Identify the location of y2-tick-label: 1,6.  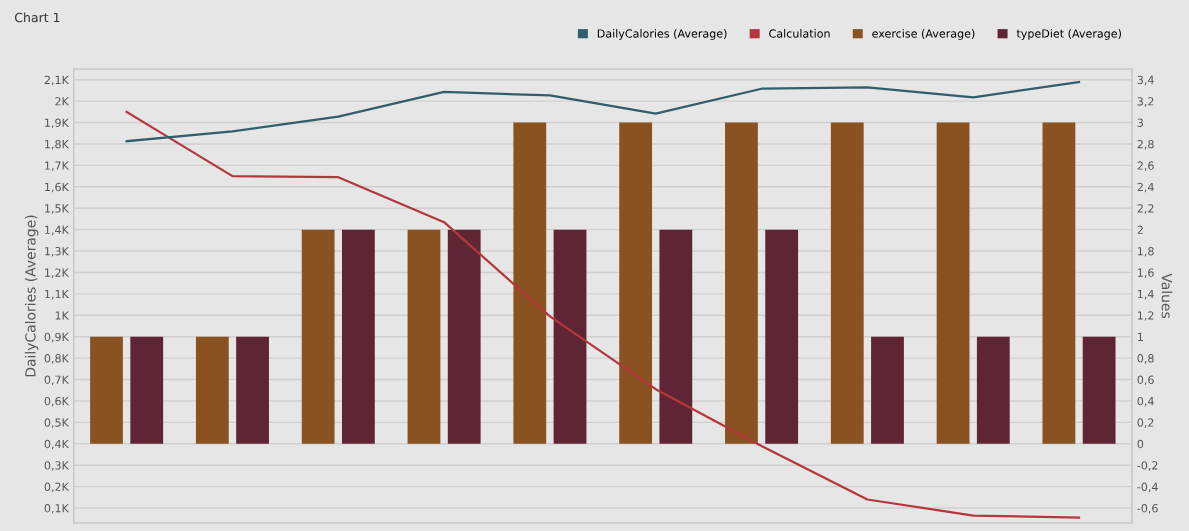
(1146, 273).